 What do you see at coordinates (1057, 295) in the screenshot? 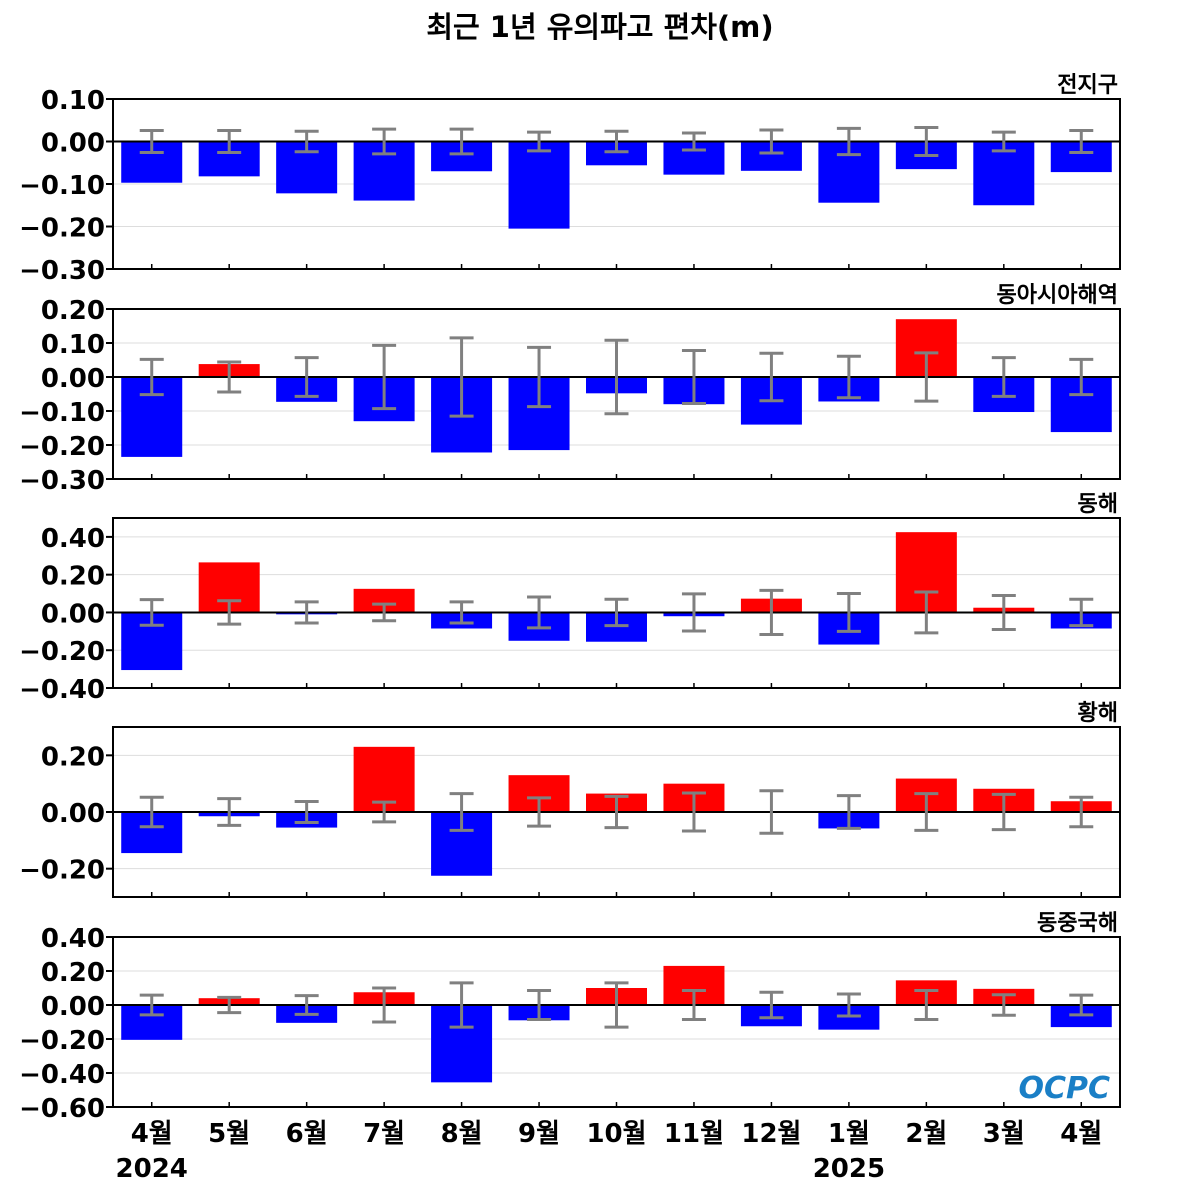
I see `panel-title: 동아시아해역` at bounding box center [1057, 295].